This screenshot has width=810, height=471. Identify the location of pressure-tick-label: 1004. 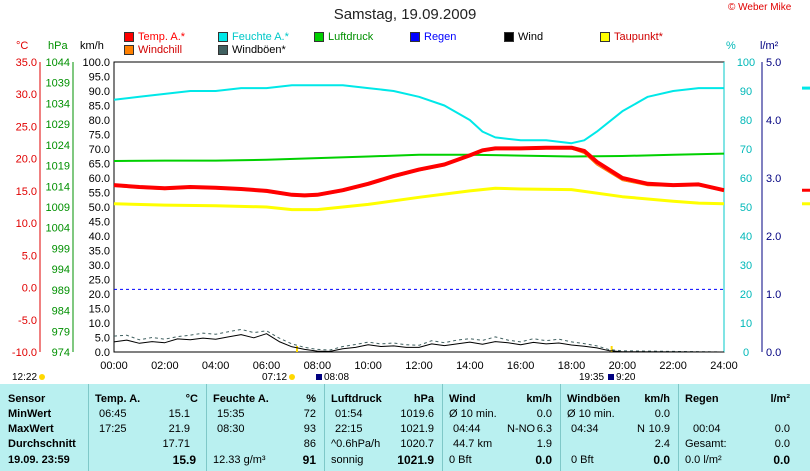
(58, 229).